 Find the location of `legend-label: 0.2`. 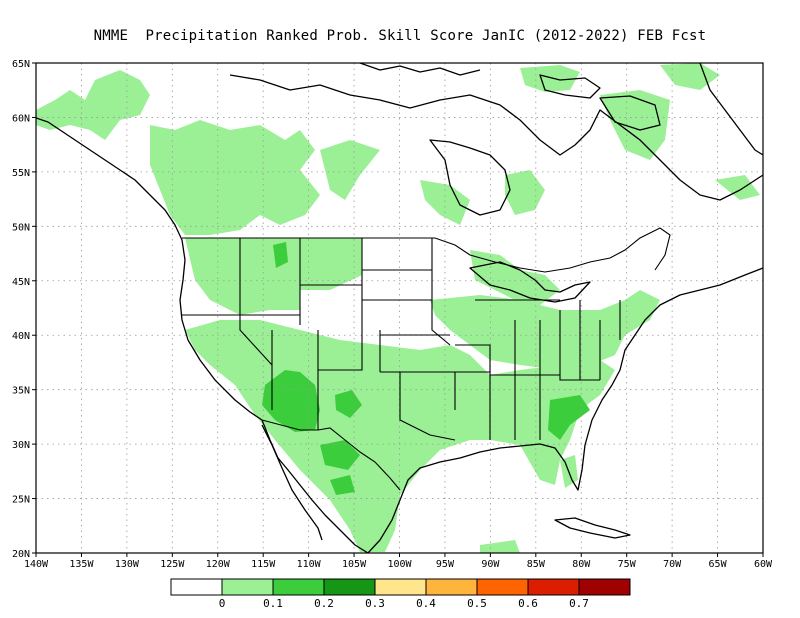

legend-label: 0.2 is located at coordinates (324, 603).